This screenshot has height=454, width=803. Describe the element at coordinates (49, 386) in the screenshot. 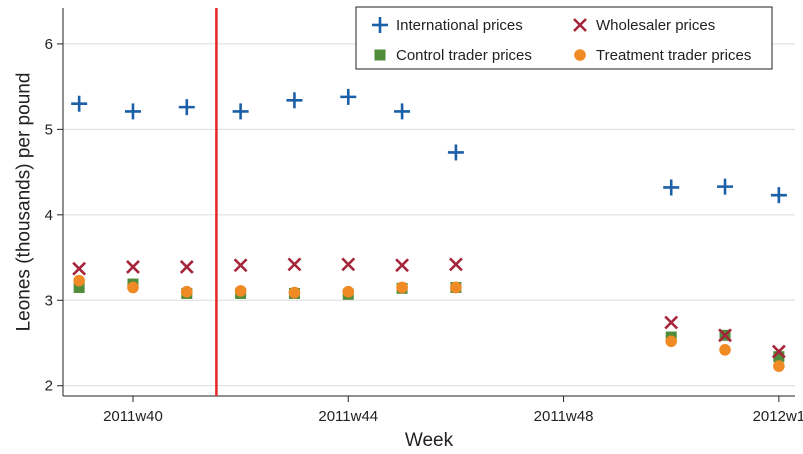

I see `y-tick-label: 2` at that location.